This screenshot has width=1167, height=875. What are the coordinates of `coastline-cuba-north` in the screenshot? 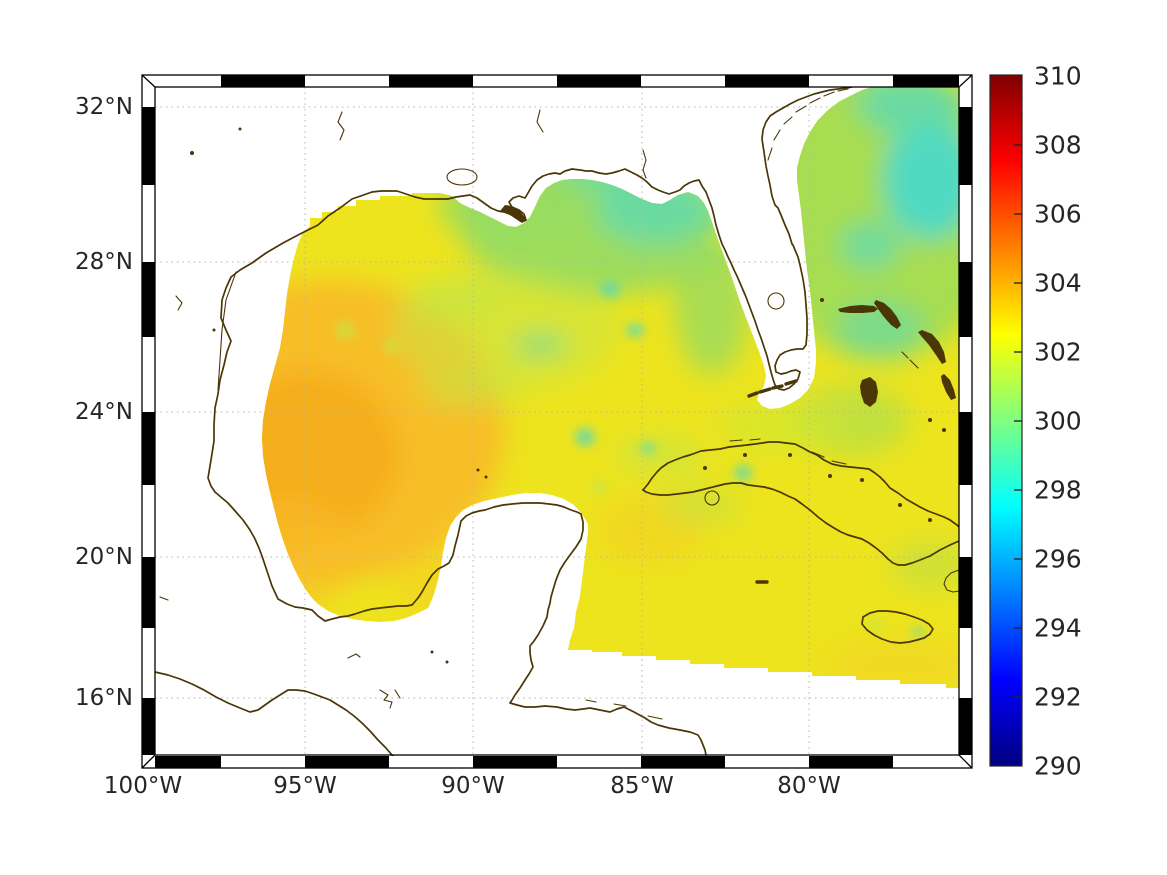 It's located at (801, 484).